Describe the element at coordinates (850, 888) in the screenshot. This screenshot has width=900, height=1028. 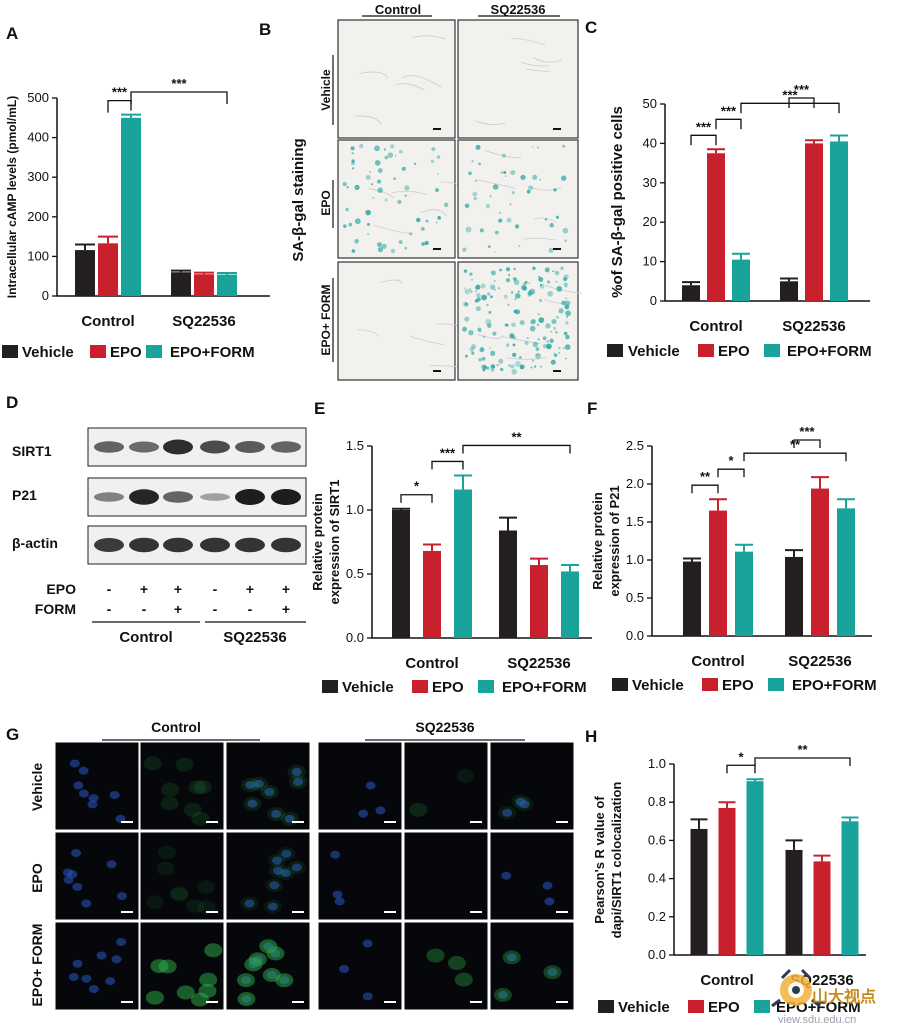
I see `bar-sq22536-epo-form` at that location.